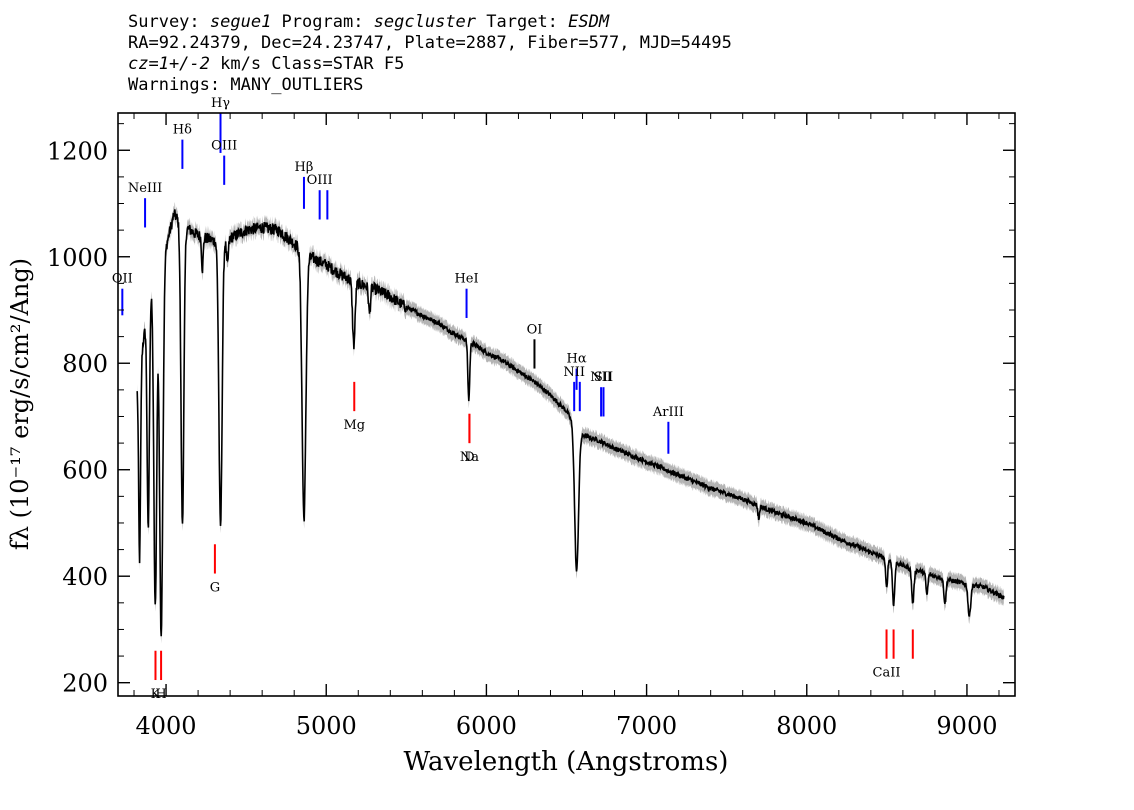 The height and width of the screenshot is (810, 1134). What do you see at coordinates (320, 180) in the screenshot?
I see `emission-label-6: OIII` at bounding box center [320, 180].